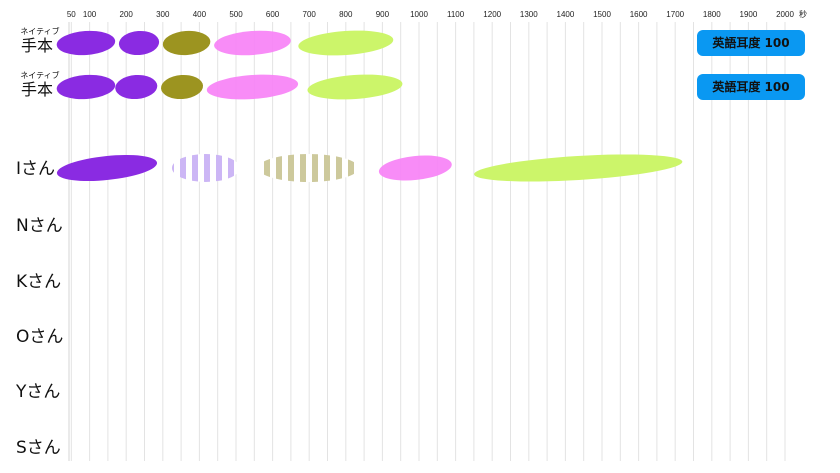 The image size is (840, 473). I want to click on segment-lavender_striped, so click(205, 168).